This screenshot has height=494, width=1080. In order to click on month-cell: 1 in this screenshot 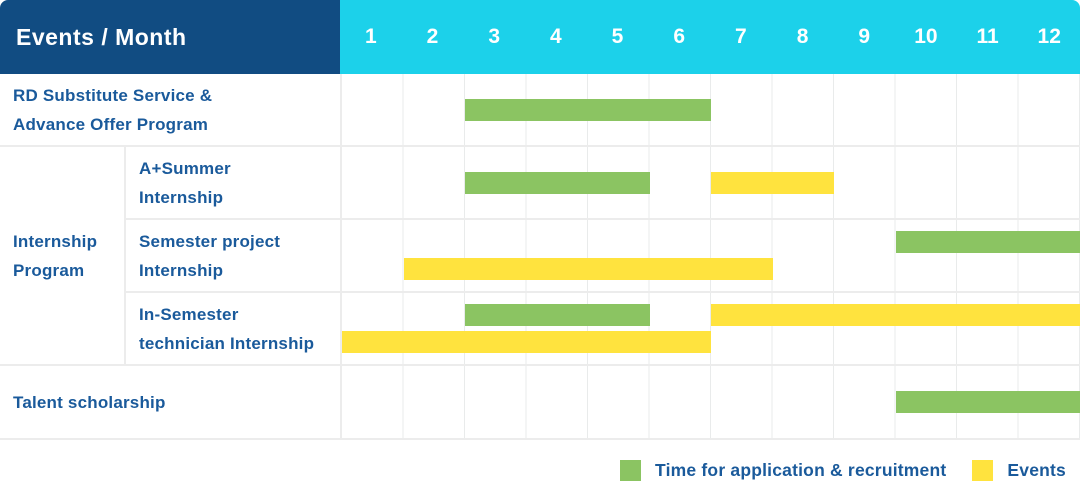, I will do `click(370, 36)`.